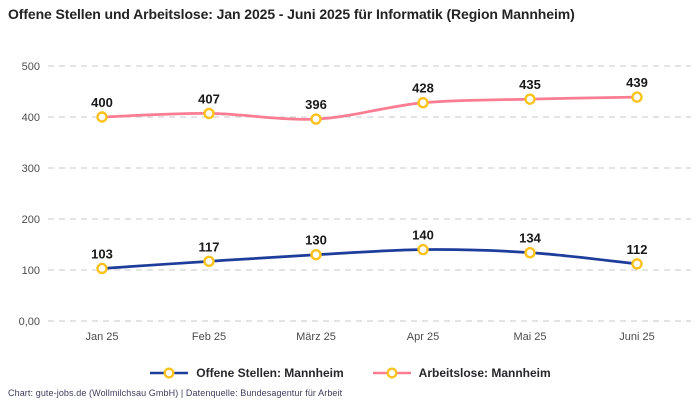 The image size is (700, 400). Describe the element at coordinates (637, 249) in the screenshot. I see `data-point-label: 112` at that location.